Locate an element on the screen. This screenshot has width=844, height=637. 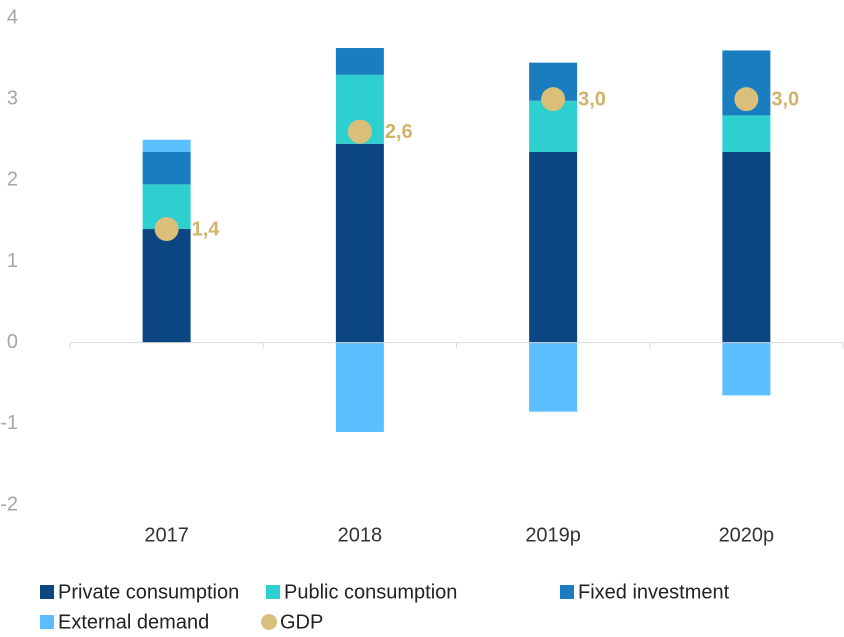
x-tick-label: 2018 is located at coordinates (360, 535).